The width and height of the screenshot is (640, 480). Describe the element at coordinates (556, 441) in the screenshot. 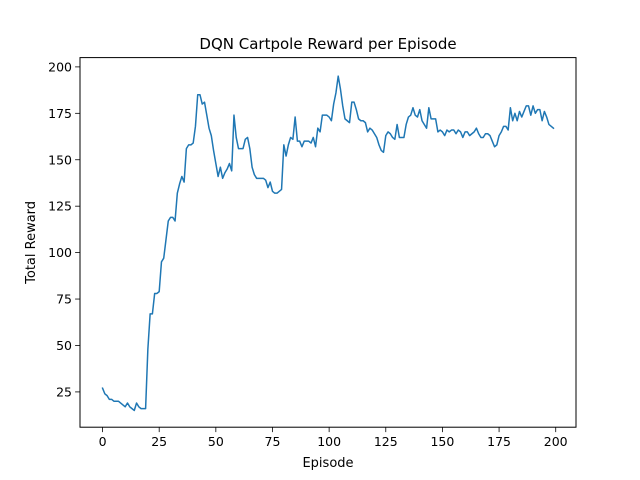

I see `x-tick-label: 200` at that location.